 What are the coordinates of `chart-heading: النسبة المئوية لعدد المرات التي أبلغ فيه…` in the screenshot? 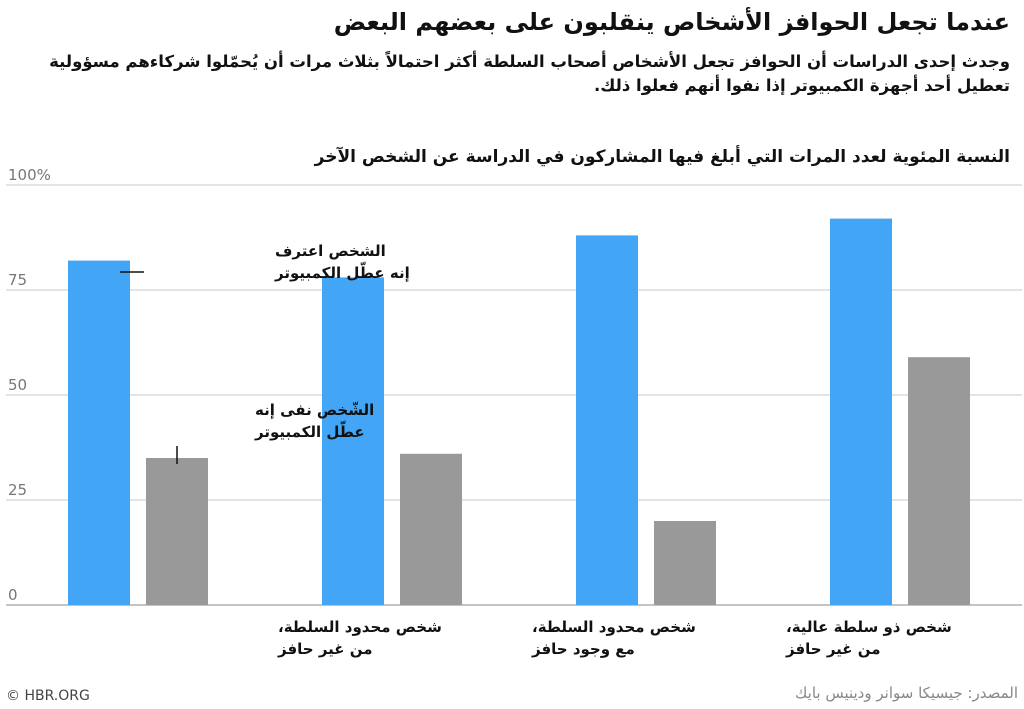 It's located at (662, 157).